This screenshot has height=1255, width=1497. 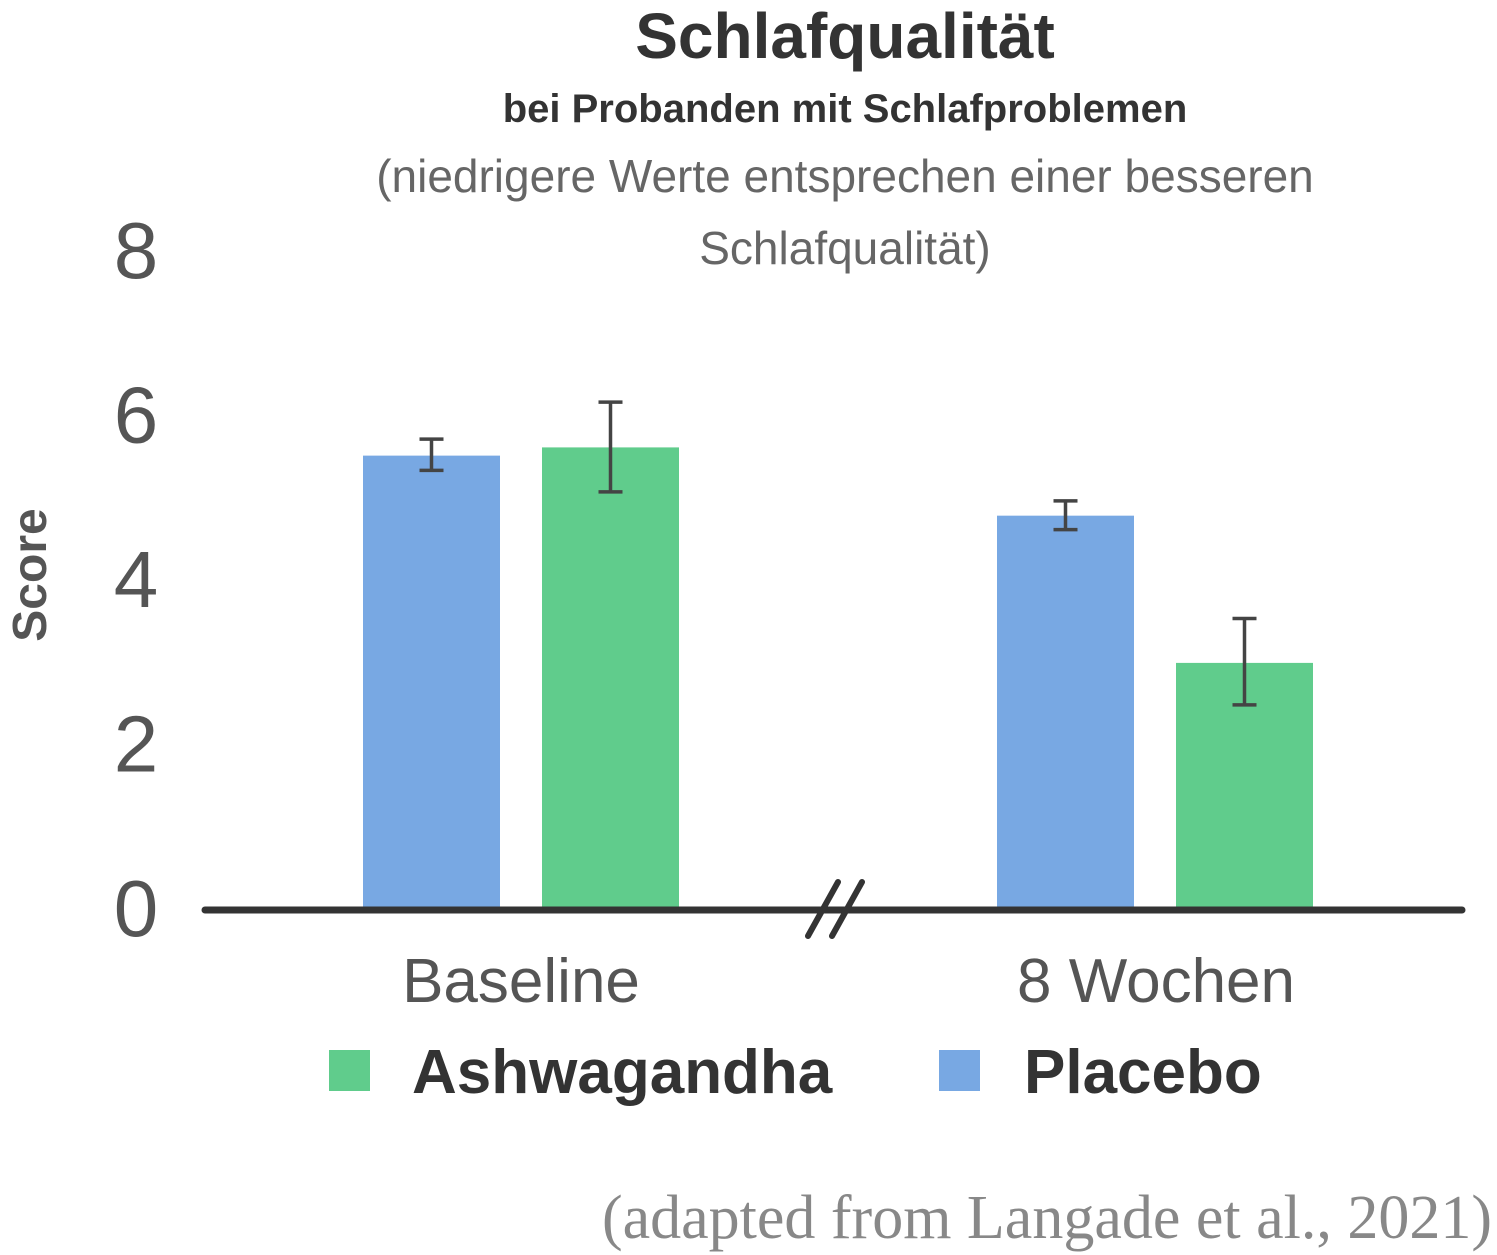 I want to click on legend-label-ashwagandha: Ashwagandha, so click(x=622, y=1072).